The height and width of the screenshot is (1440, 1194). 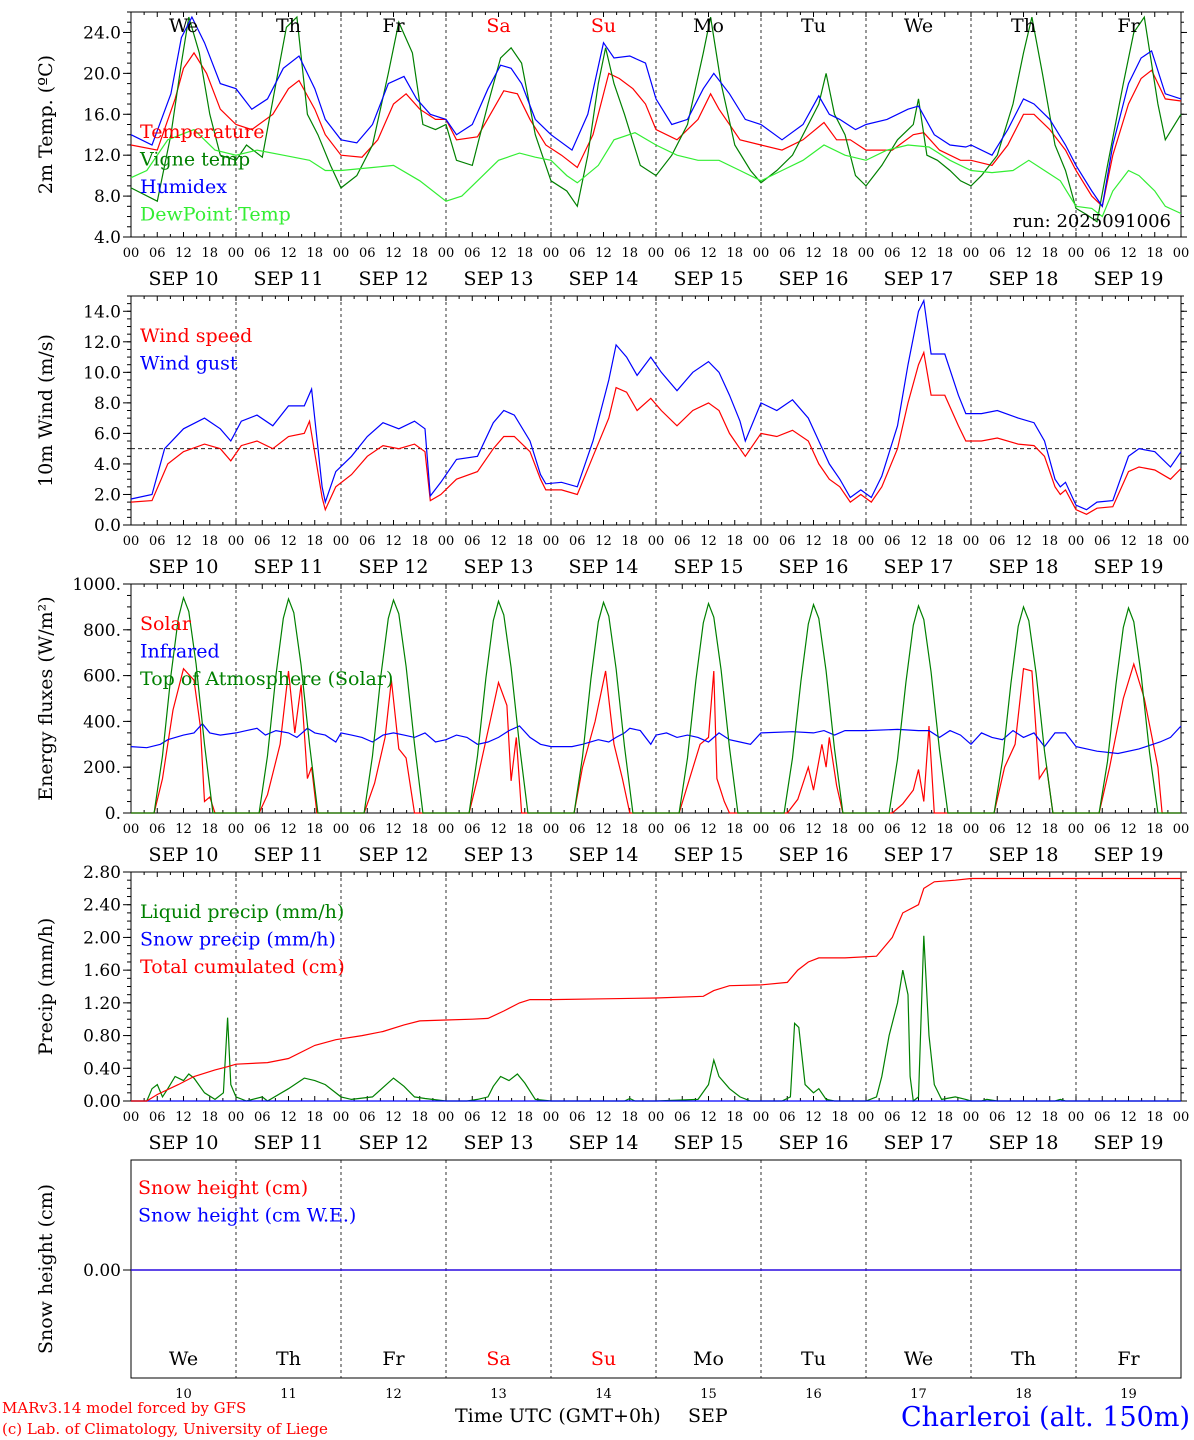 I want to click on y-tick-label: 1.60, so click(x=102, y=971).